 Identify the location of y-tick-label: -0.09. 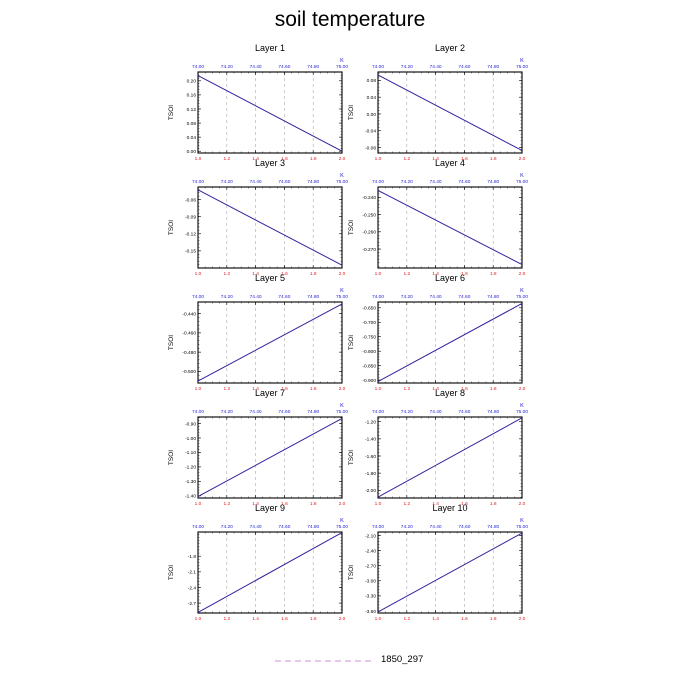
(190, 217).